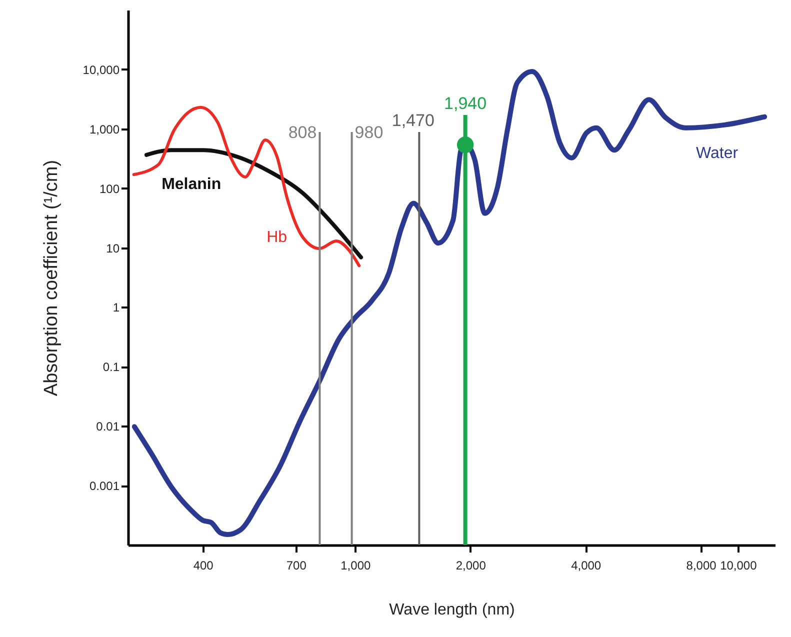 This screenshot has width=791, height=637. Describe the element at coordinates (717, 153) in the screenshot. I see `series-label: Water` at that location.